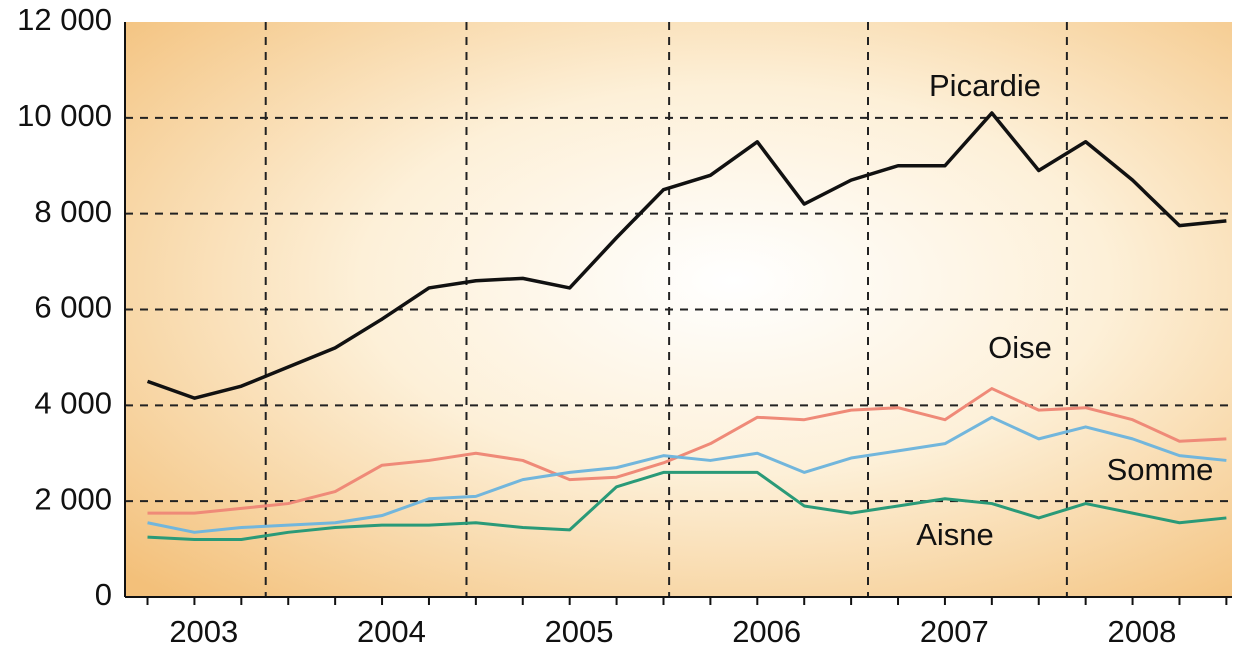 This screenshot has width=1236, height=656. I want to click on series-label: Oise, so click(1020, 347).